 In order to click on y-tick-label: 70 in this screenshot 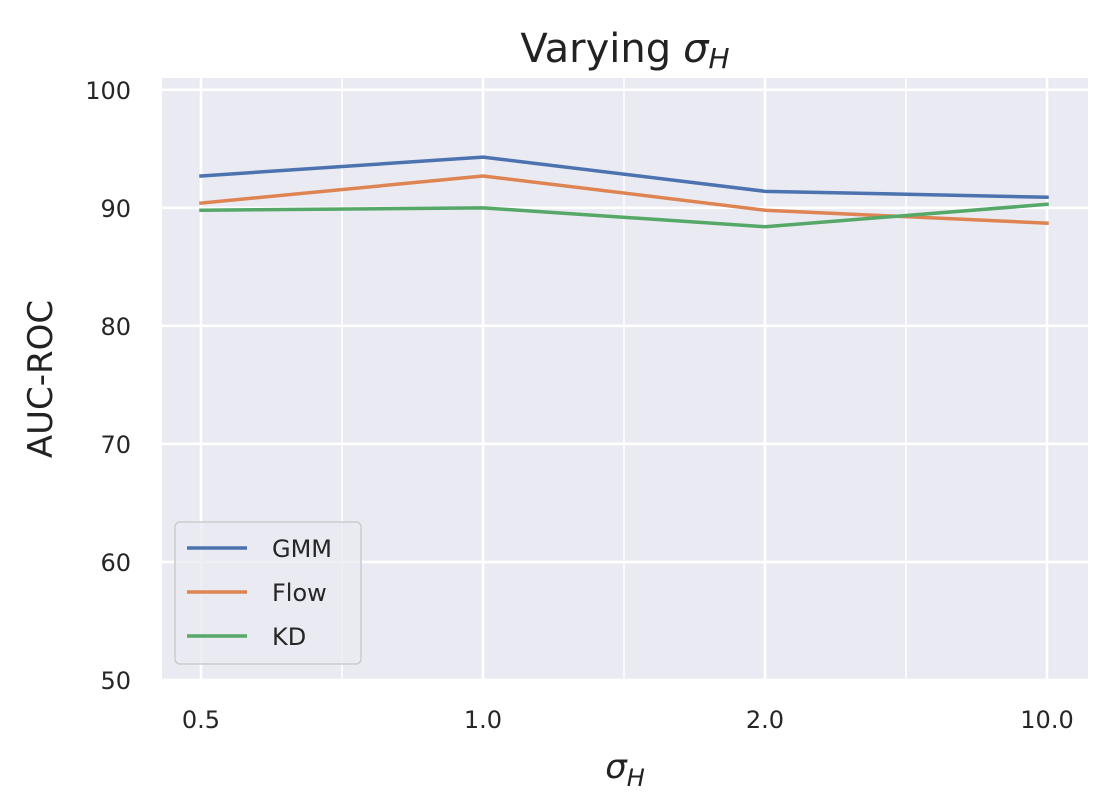, I will do `click(115, 445)`.